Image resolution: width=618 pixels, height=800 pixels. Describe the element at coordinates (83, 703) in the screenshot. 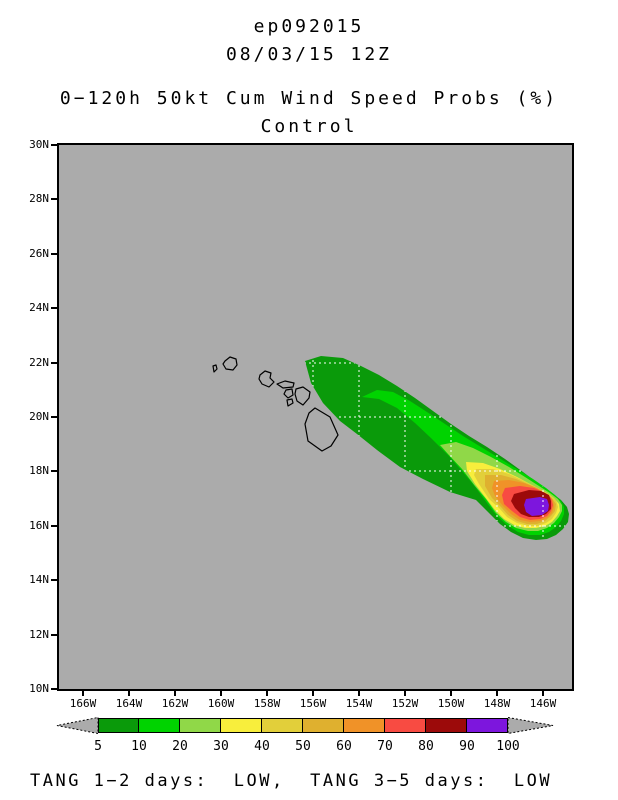

I see `lon-axis-label: 166W` at that location.